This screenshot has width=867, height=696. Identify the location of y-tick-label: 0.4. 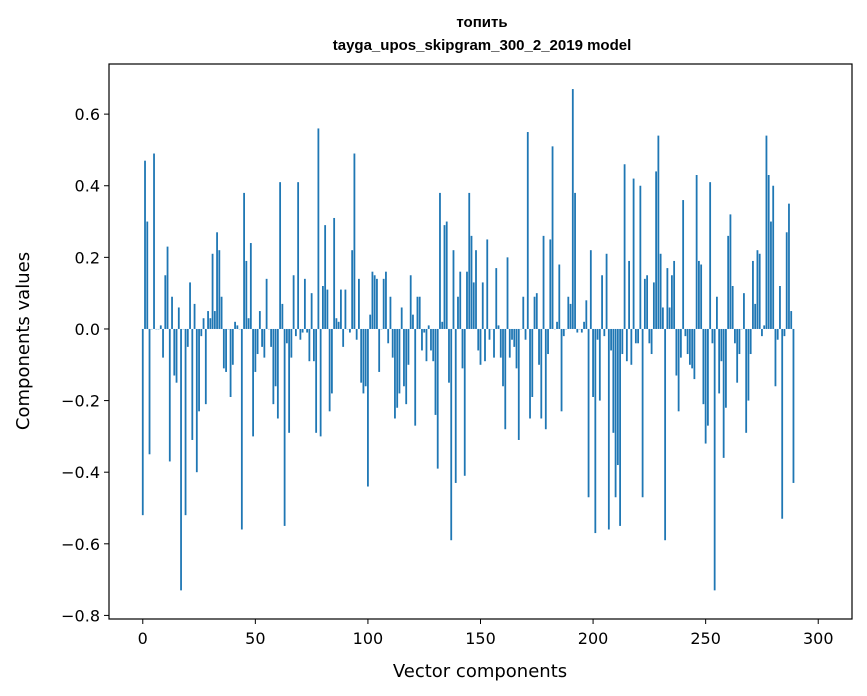
(87, 186).